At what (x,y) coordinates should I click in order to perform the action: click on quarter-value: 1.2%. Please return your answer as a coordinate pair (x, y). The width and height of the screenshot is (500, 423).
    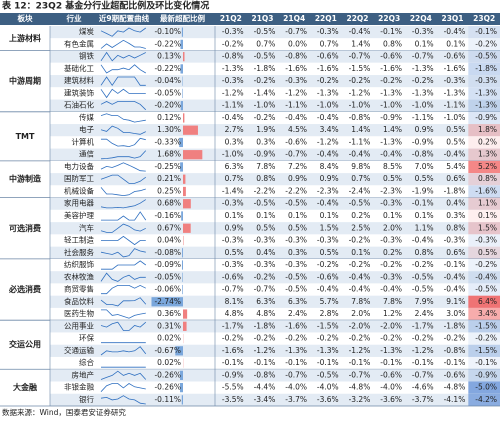
    Looking at the image, I should click on (392, 313).